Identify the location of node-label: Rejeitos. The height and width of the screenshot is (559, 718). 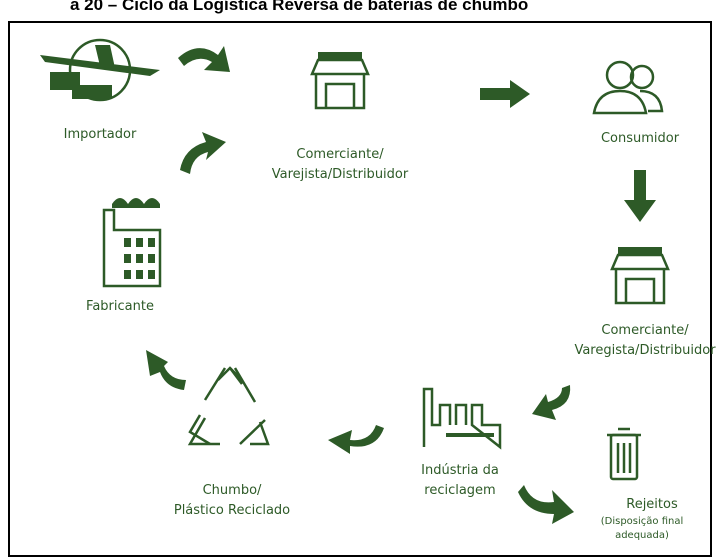
(652, 504).